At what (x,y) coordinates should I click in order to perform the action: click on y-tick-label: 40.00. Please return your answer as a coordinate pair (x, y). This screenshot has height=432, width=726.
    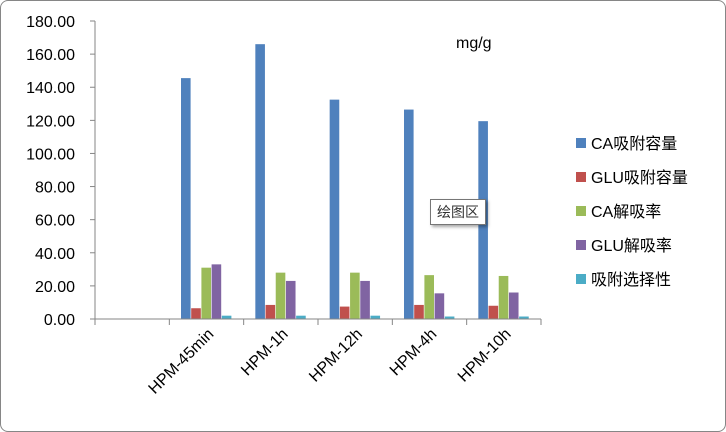
    Looking at the image, I should click on (55, 254).